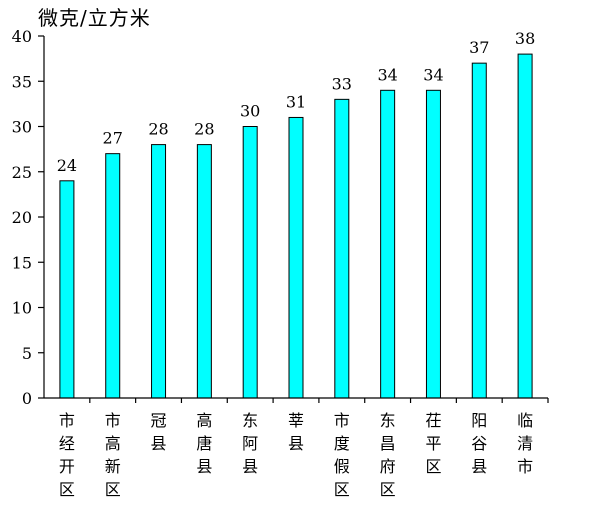 Image resolution: width=590 pixels, height=508 pixels. I want to click on category-label: 市高新区, so click(113, 455).